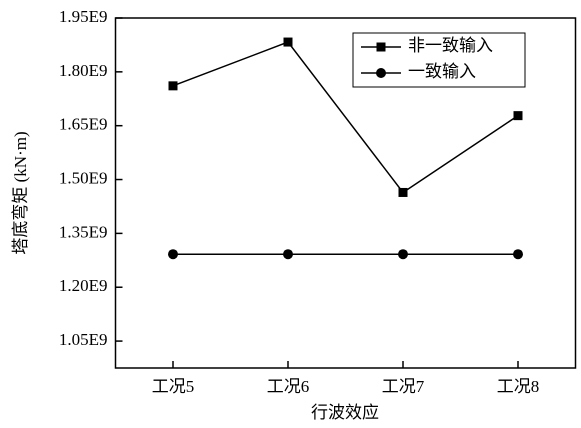 The image size is (581, 428). I want to click on y-tick-label: 1.65E9, so click(83, 124).